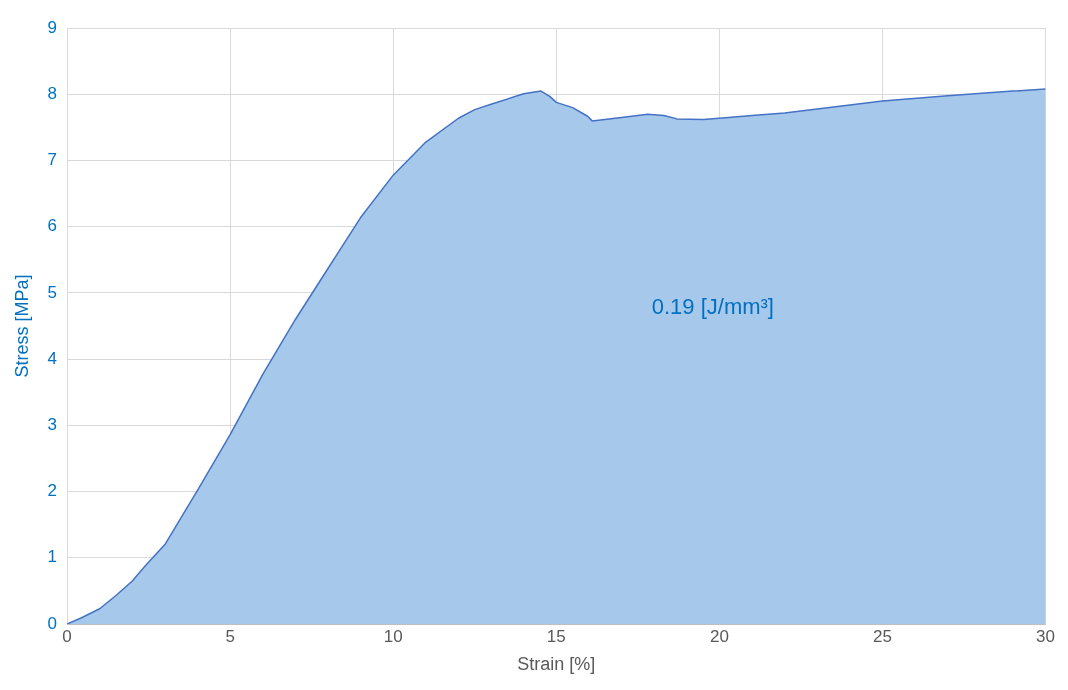 The height and width of the screenshot is (690, 1068). Describe the element at coordinates (52, 160) in the screenshot. I see `y-tick-label: 7` at that location.